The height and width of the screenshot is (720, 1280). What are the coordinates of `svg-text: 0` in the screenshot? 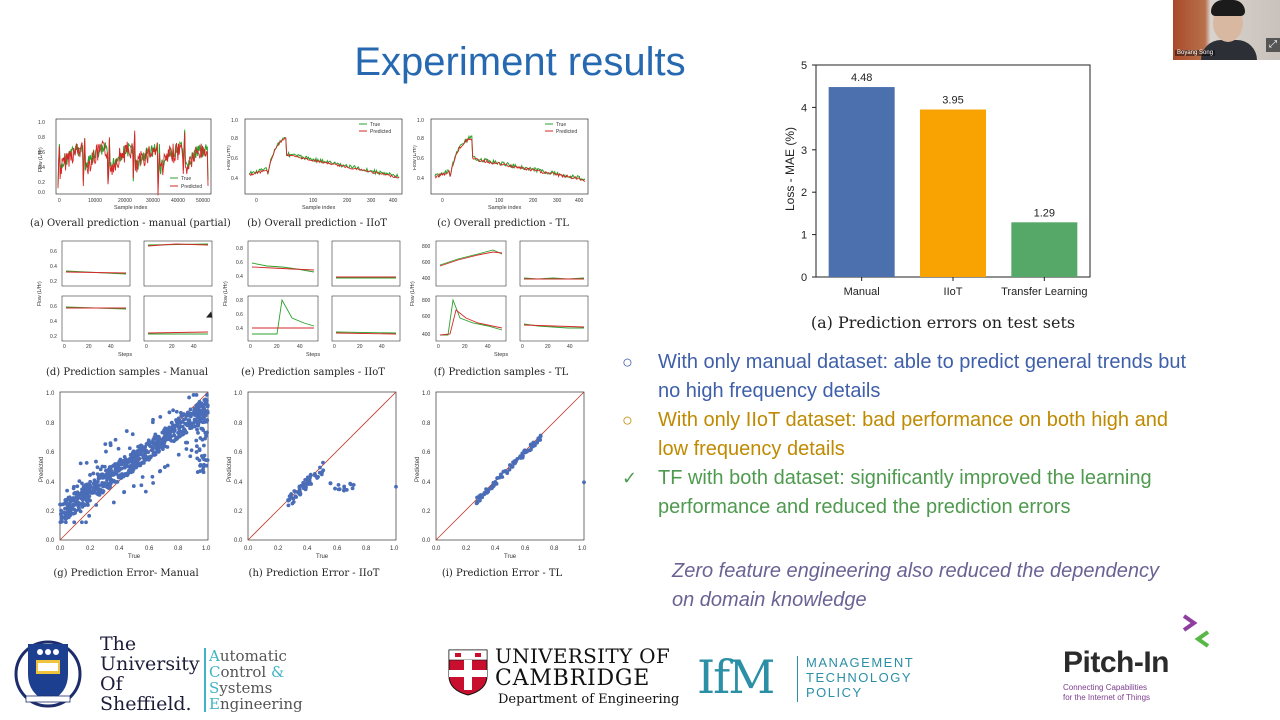 It's located at (334, 347).